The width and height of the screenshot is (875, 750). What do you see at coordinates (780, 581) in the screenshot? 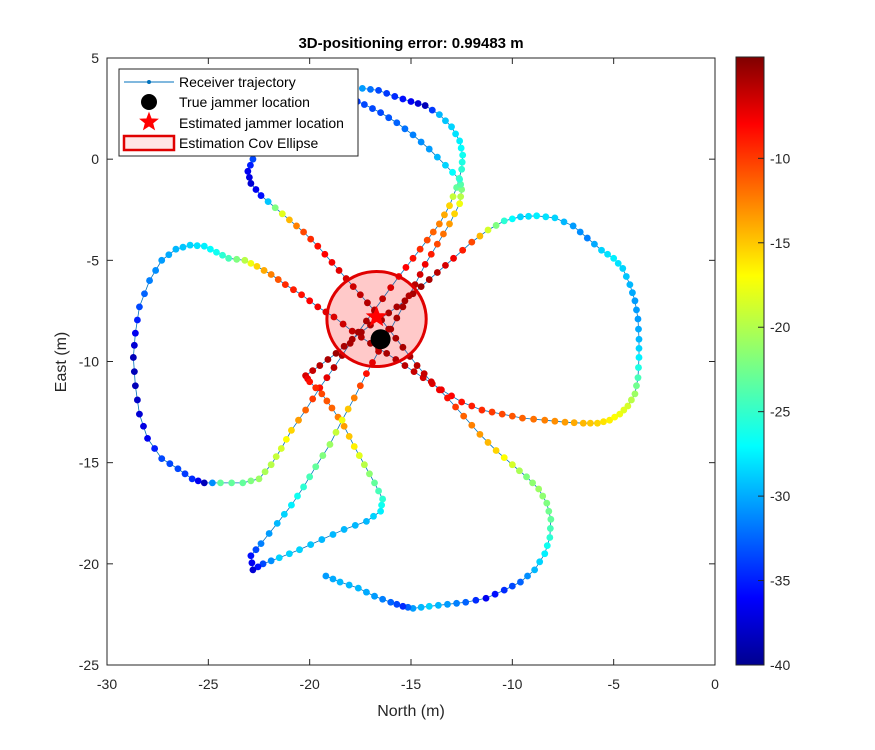
I see `colorbar-tick-label: -35` at bounding box center [780, 581].